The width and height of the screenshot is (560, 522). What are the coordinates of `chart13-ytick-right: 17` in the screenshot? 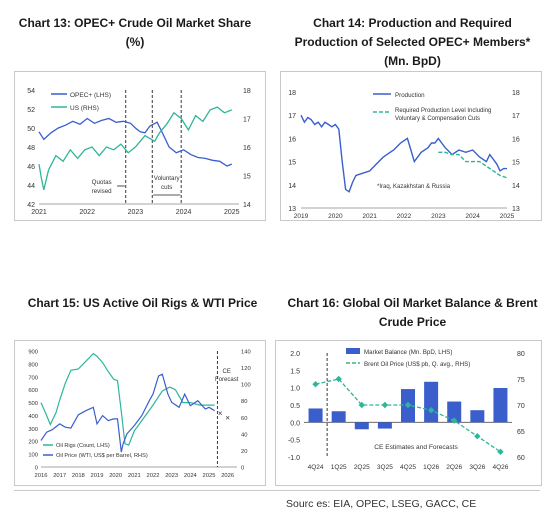 It's located at (247, 120).